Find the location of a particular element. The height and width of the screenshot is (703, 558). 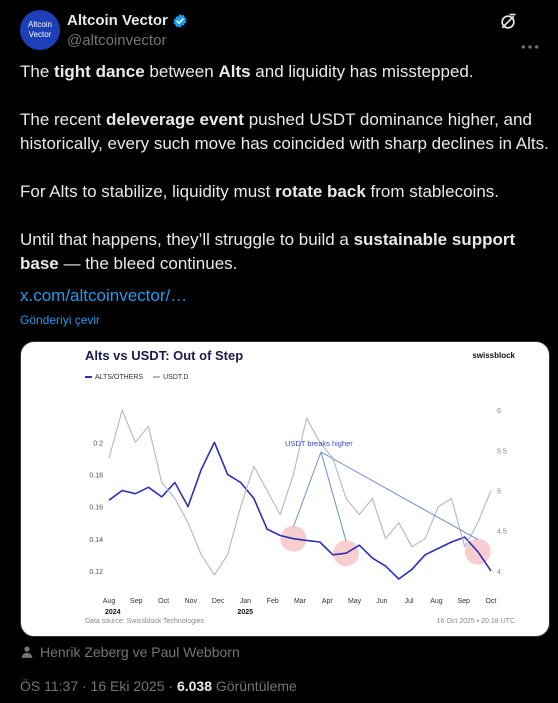

x-tick-label: Mar is located at coordinates (300, 601).